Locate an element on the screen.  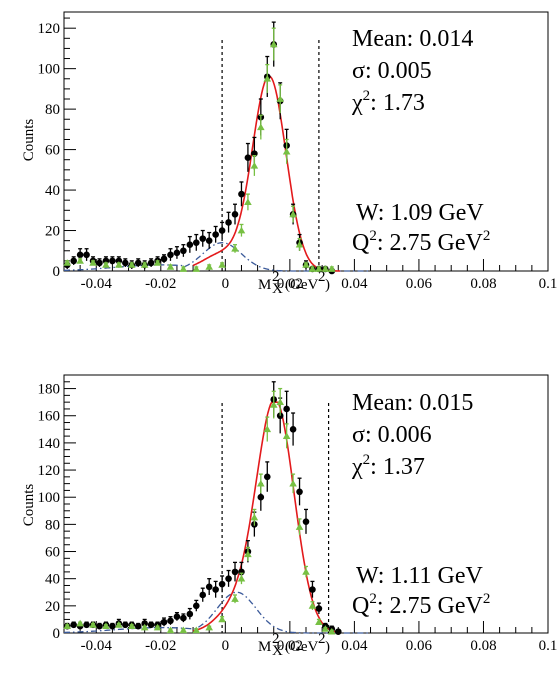
stat-sigma-value: 0.005 is located at coordinates (405, 71).